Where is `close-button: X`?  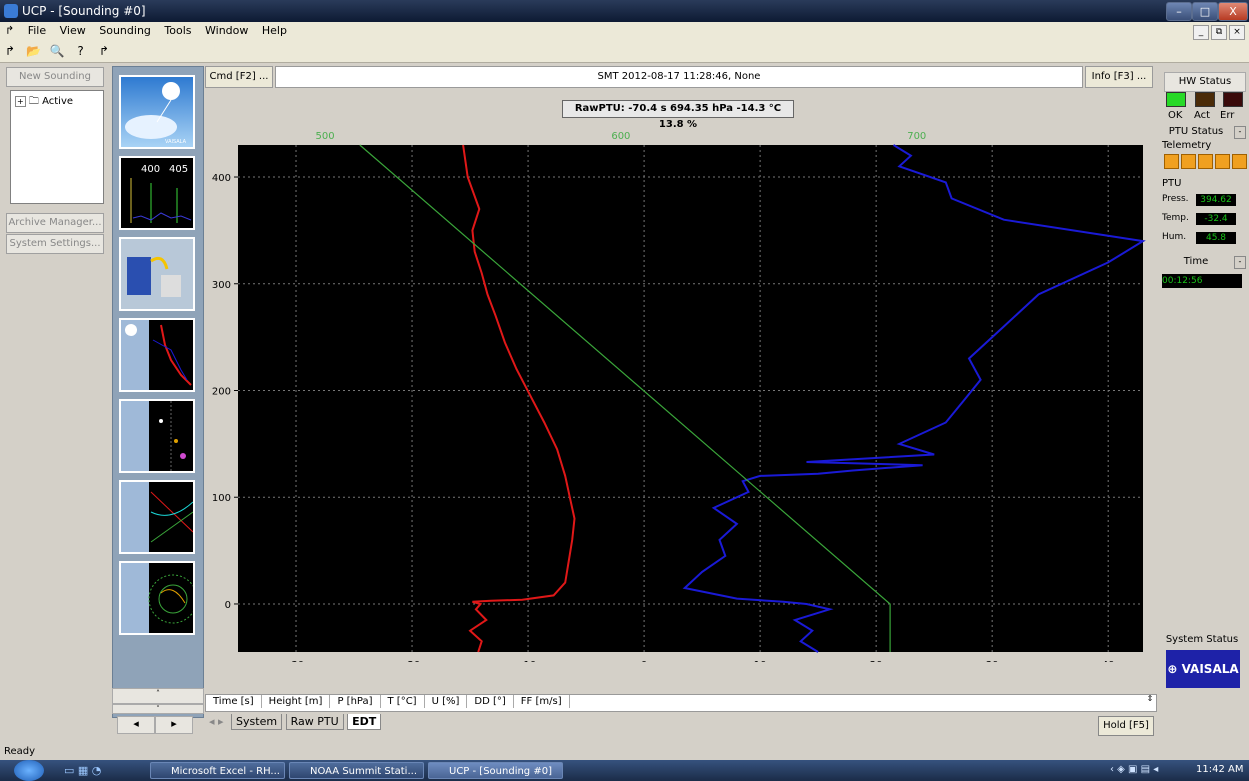 close-button: X is located at coordinates (1233, 11).